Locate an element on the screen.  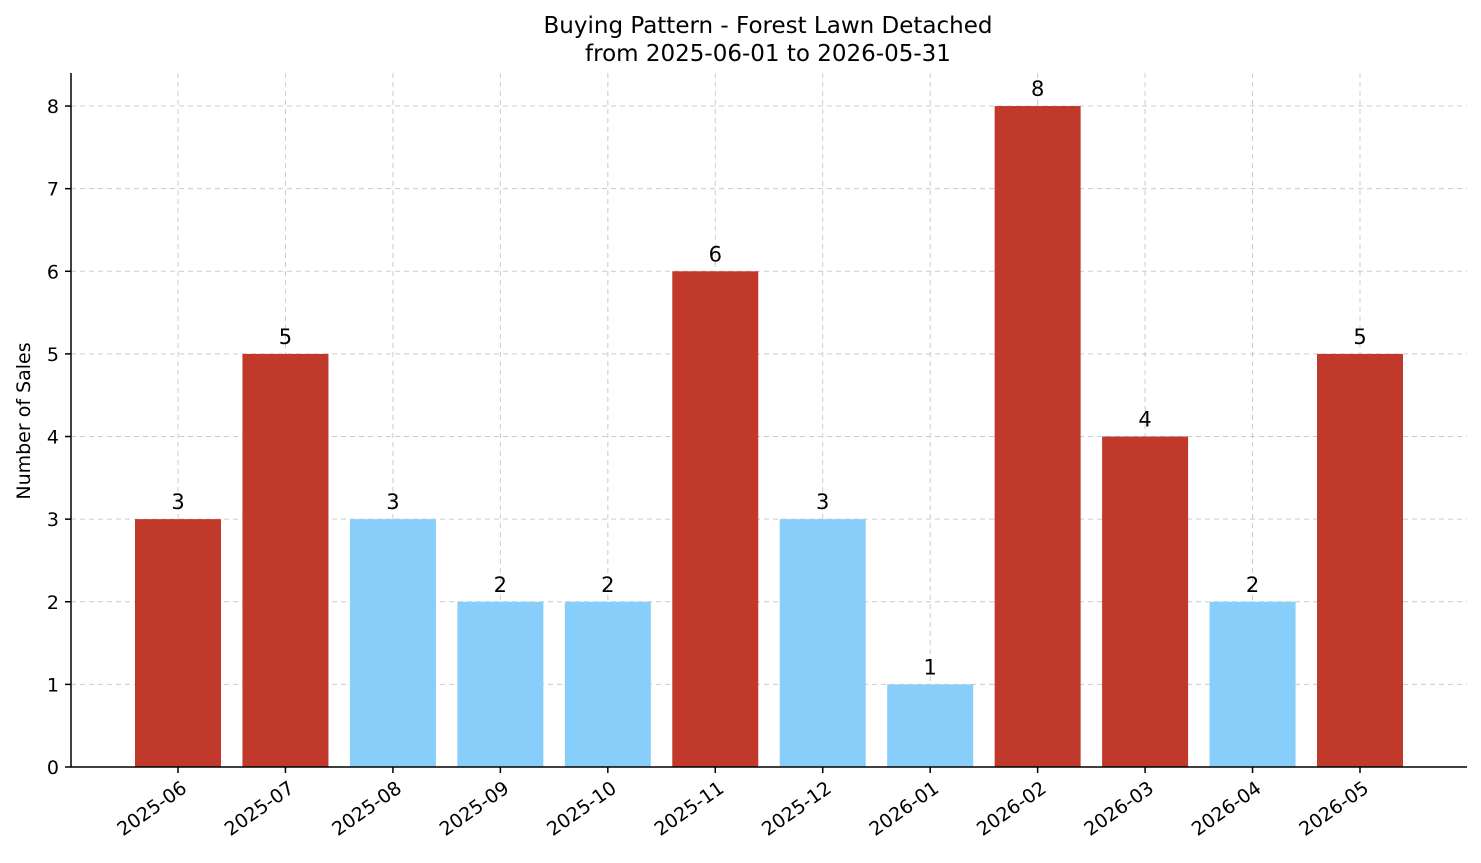
x-tick-label: 2025-06 is located at coordinates (152, 809).